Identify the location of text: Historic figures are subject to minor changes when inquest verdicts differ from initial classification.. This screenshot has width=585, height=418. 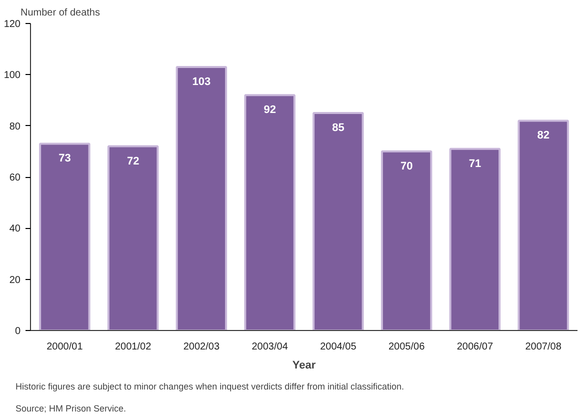
(210, 387).